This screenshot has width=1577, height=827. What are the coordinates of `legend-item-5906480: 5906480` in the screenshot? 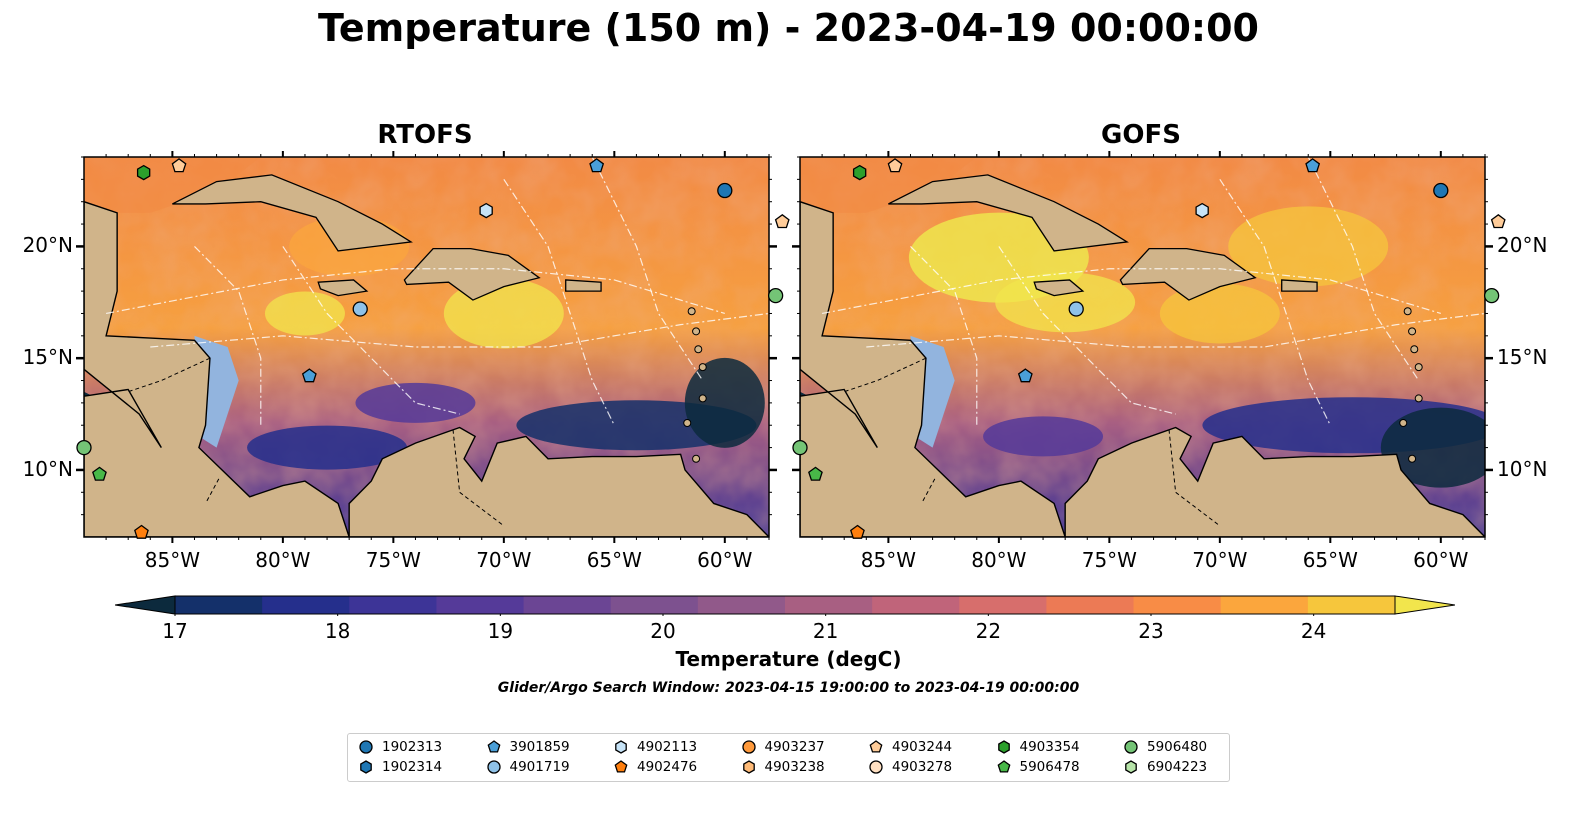 It's located at (1165, 747).